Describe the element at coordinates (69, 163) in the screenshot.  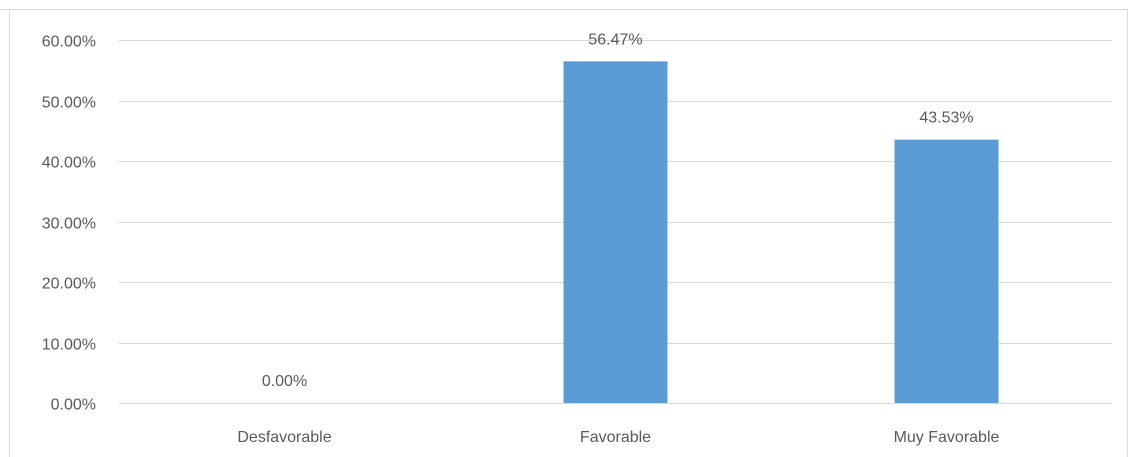
I see `y-tick-label: 40.00%` at that location.